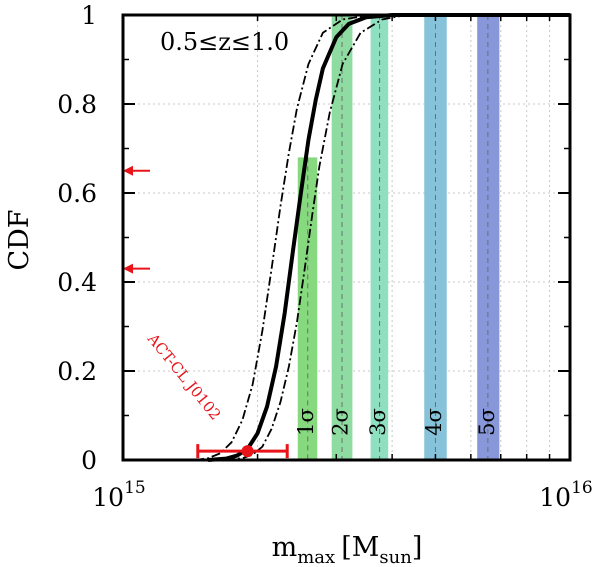  Describe the element at coordinates (395, 557) in the screenshot. I see `x-axis-label-unit-sub: sun` at that location.